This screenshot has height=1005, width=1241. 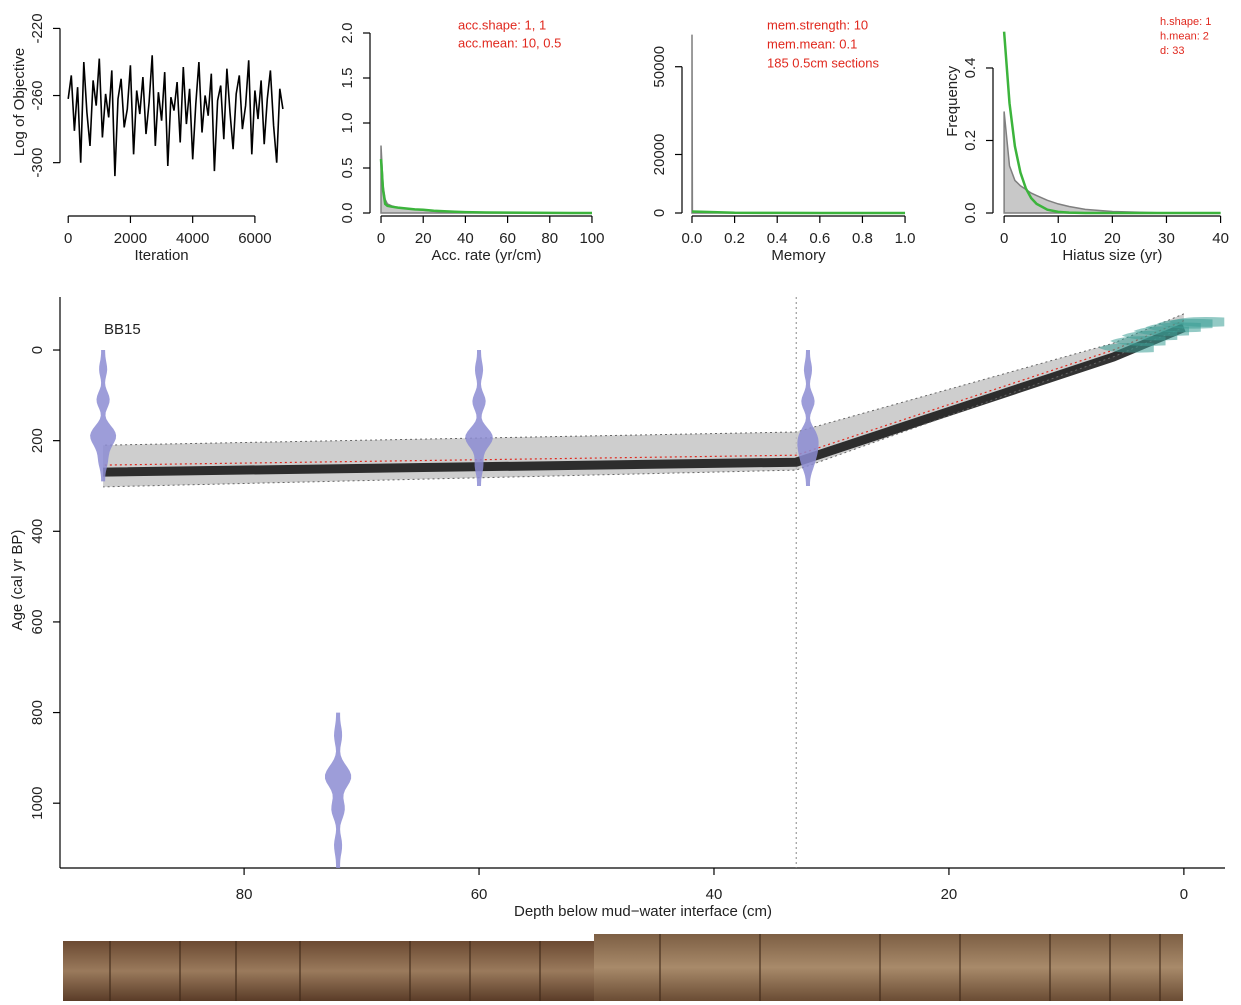 I want to click on model-min, so click(x=644, y=379).